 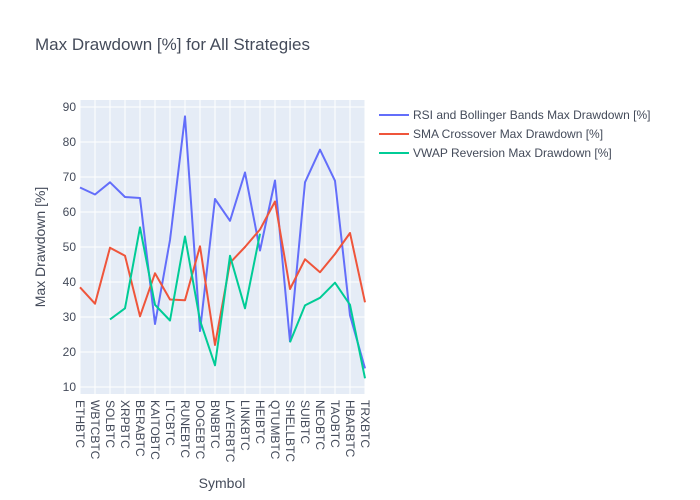 What do you see at coordinates (222, 483) in the screenshot?
I see `x-axis-title: Symbol` at bounding box center [222, 483].